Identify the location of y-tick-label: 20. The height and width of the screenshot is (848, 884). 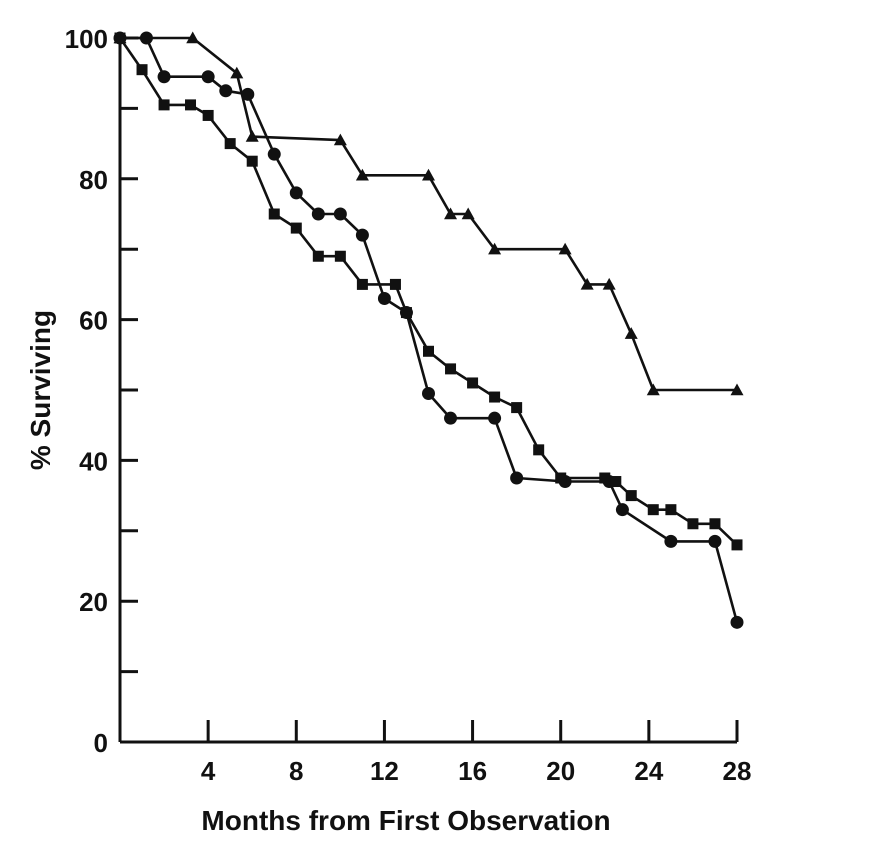
(93, 602).